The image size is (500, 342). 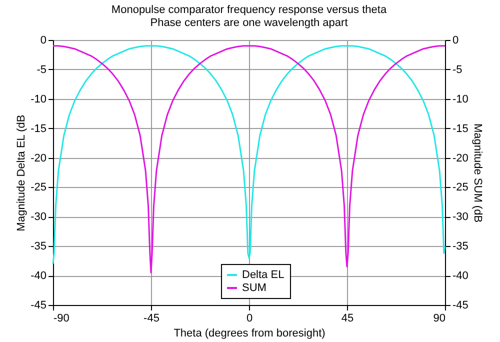 I want to click on y2-tick-label: -35, so click(x=460, y=246).